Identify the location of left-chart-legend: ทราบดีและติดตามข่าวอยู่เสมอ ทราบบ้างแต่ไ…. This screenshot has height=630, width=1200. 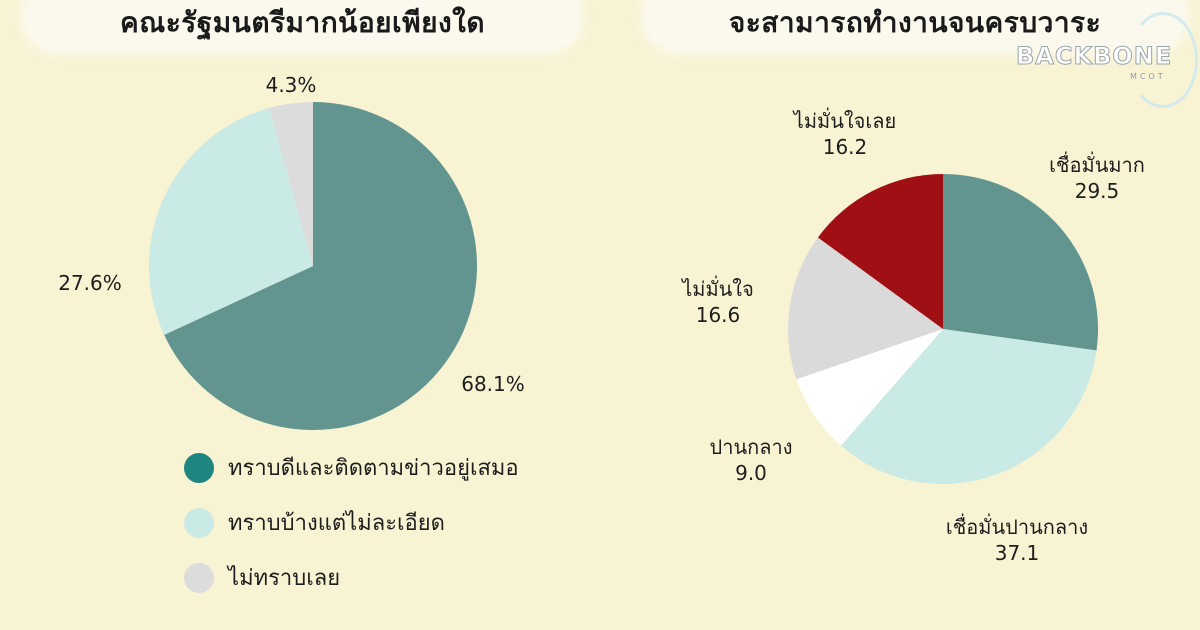
(351, 522).